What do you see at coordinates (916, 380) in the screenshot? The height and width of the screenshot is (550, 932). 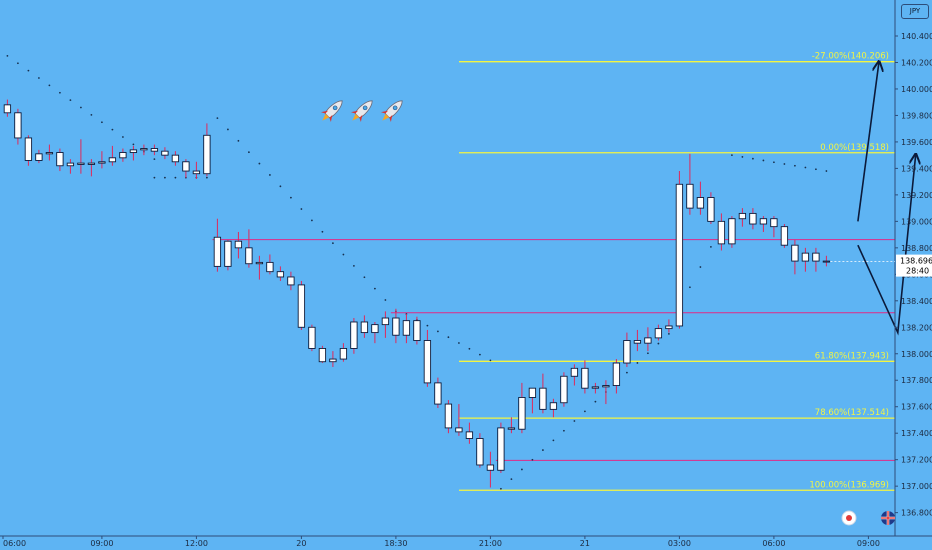 I see `price-tick-label: 137.800` at bounding box center [916, 380].